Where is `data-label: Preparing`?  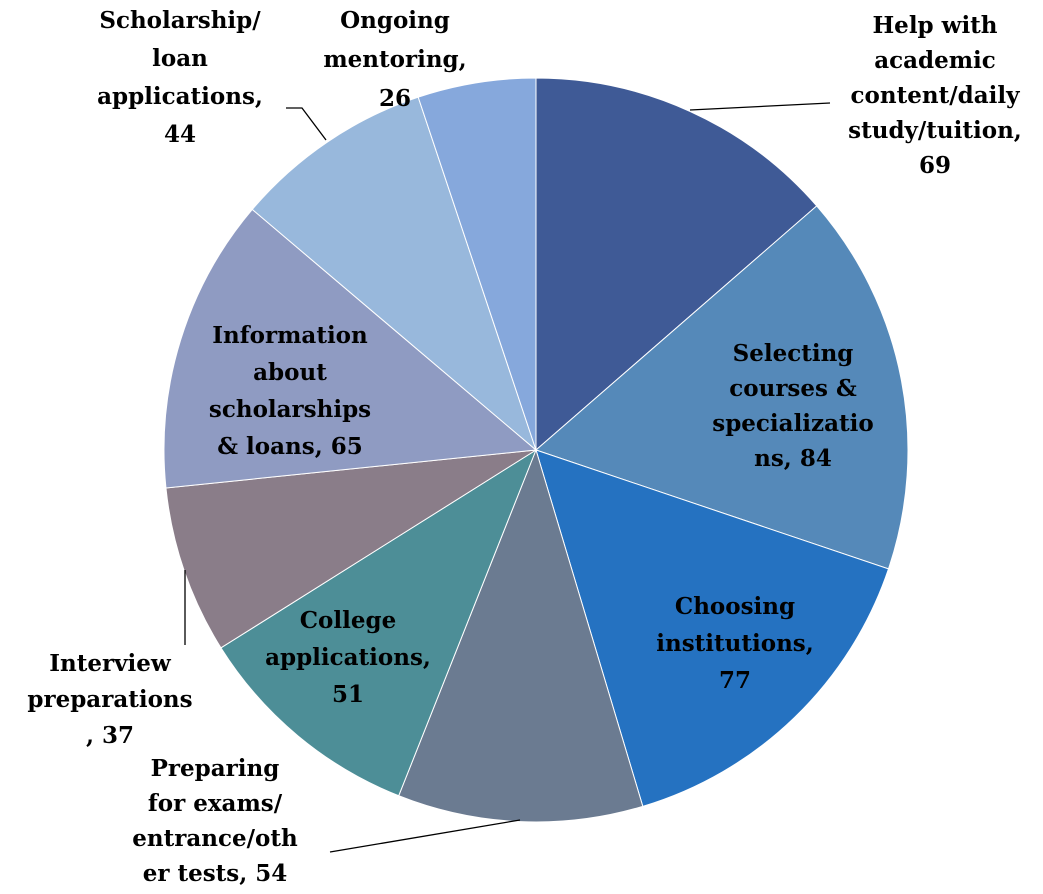 data-label: Preparing is located at coordinates (215, 768).